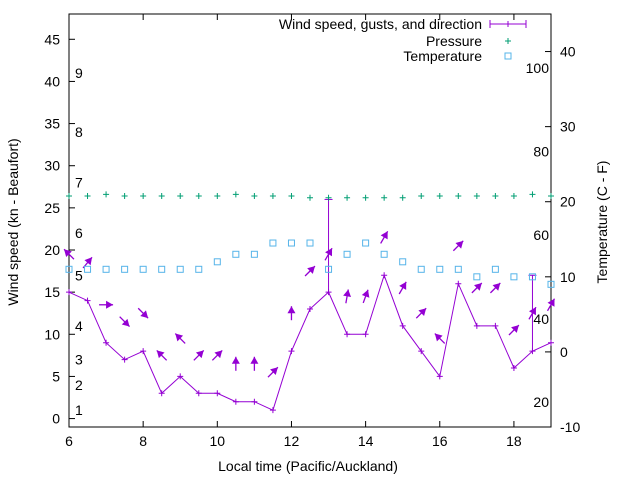 The width and height of the screenshot is (640, 480). Describe the element at coordinates (79, 410) in the screenshot. I see `beaufort-label: 1` at that location.